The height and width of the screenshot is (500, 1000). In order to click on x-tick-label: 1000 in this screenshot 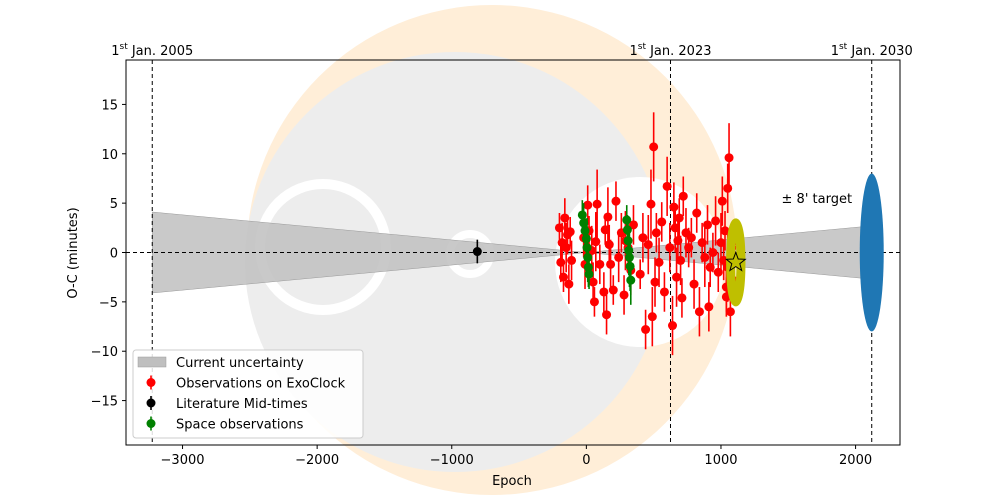, I will do `click(720, 460)`.